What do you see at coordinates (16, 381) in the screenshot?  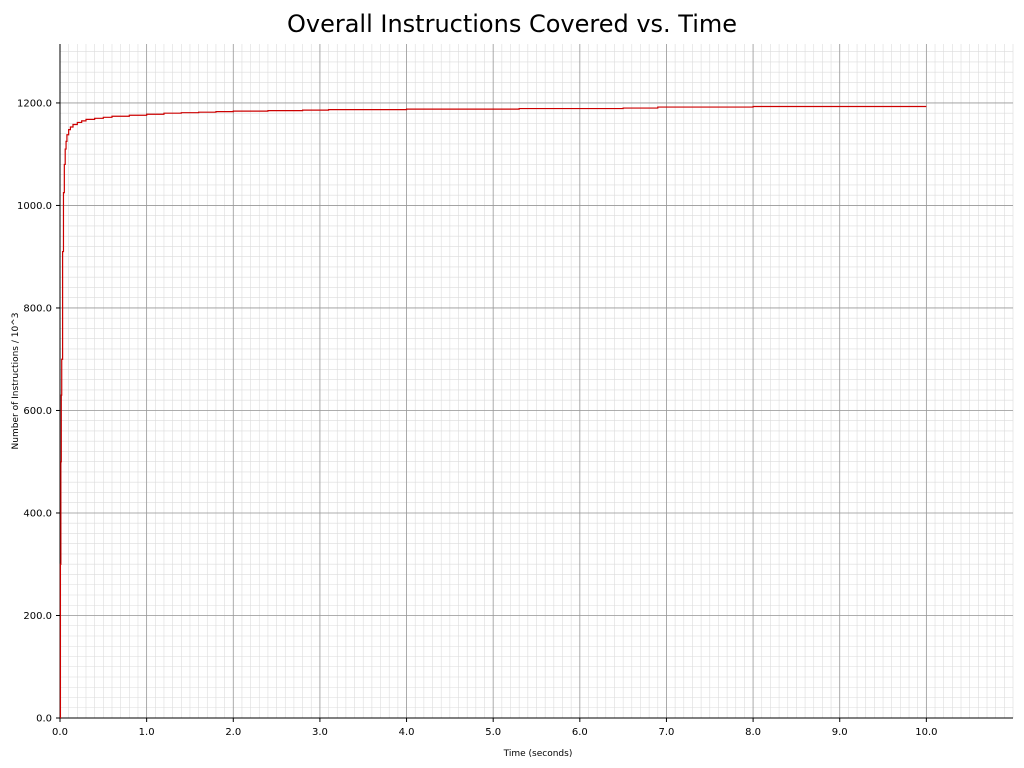 I see `y-axis-label: Number of Instructions / 10^3` at bounding box center [16, 381].